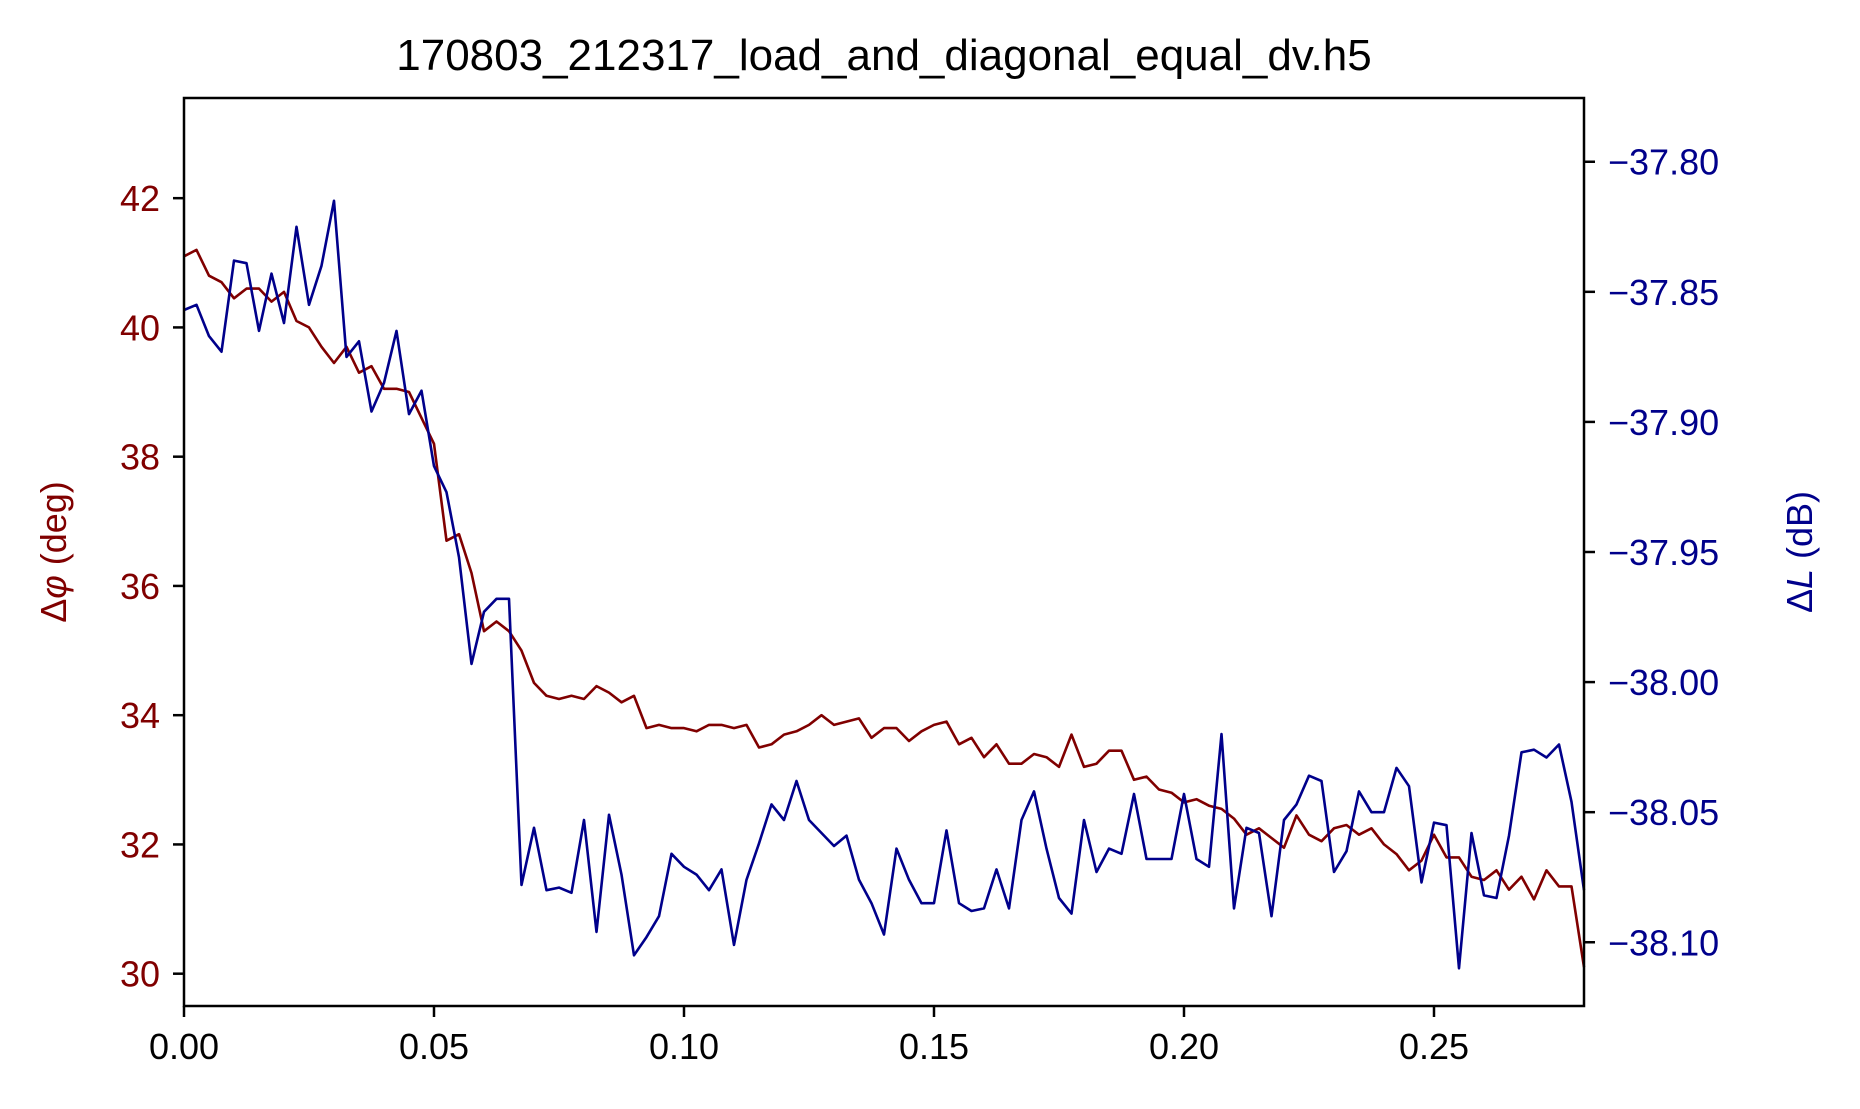 This screenshot has height=1109, width=1860. I want to click on left-y-tick-label: 30, so click(140, 974).